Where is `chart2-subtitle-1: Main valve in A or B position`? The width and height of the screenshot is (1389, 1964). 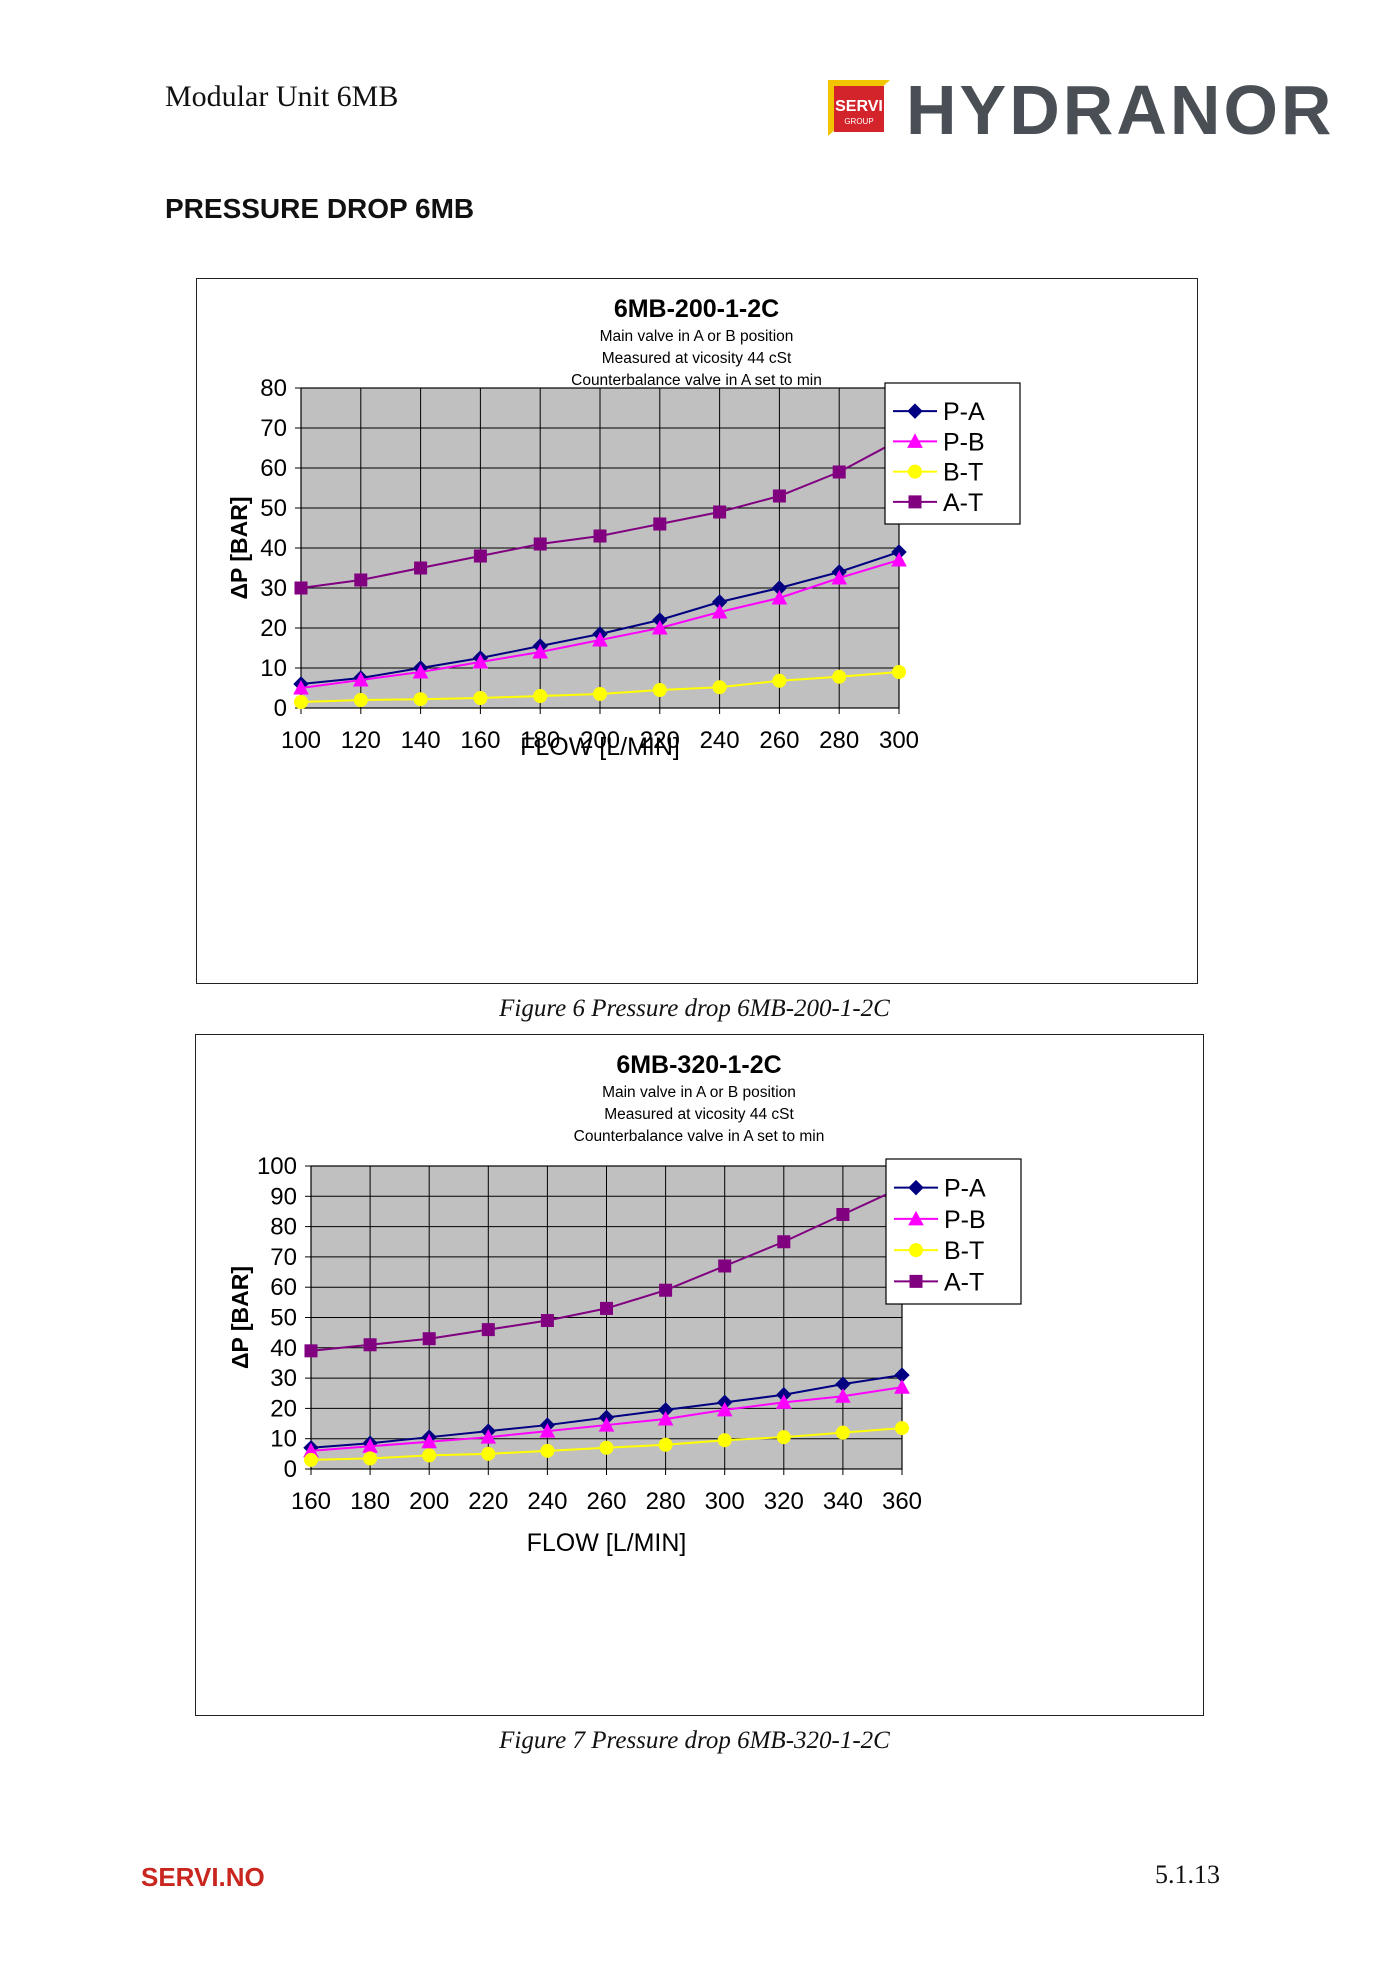 chart2-subtitle-1: Main valve in A or B position is located at coordinates (699, 1092).